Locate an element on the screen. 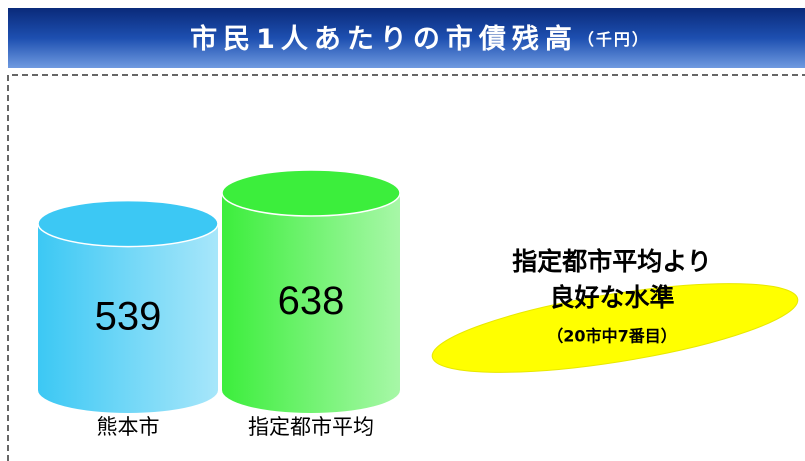 This screenshot has height=461, width=805. title-text: 市民1人あたりの市債残高 is located at coordinates (384, 39).